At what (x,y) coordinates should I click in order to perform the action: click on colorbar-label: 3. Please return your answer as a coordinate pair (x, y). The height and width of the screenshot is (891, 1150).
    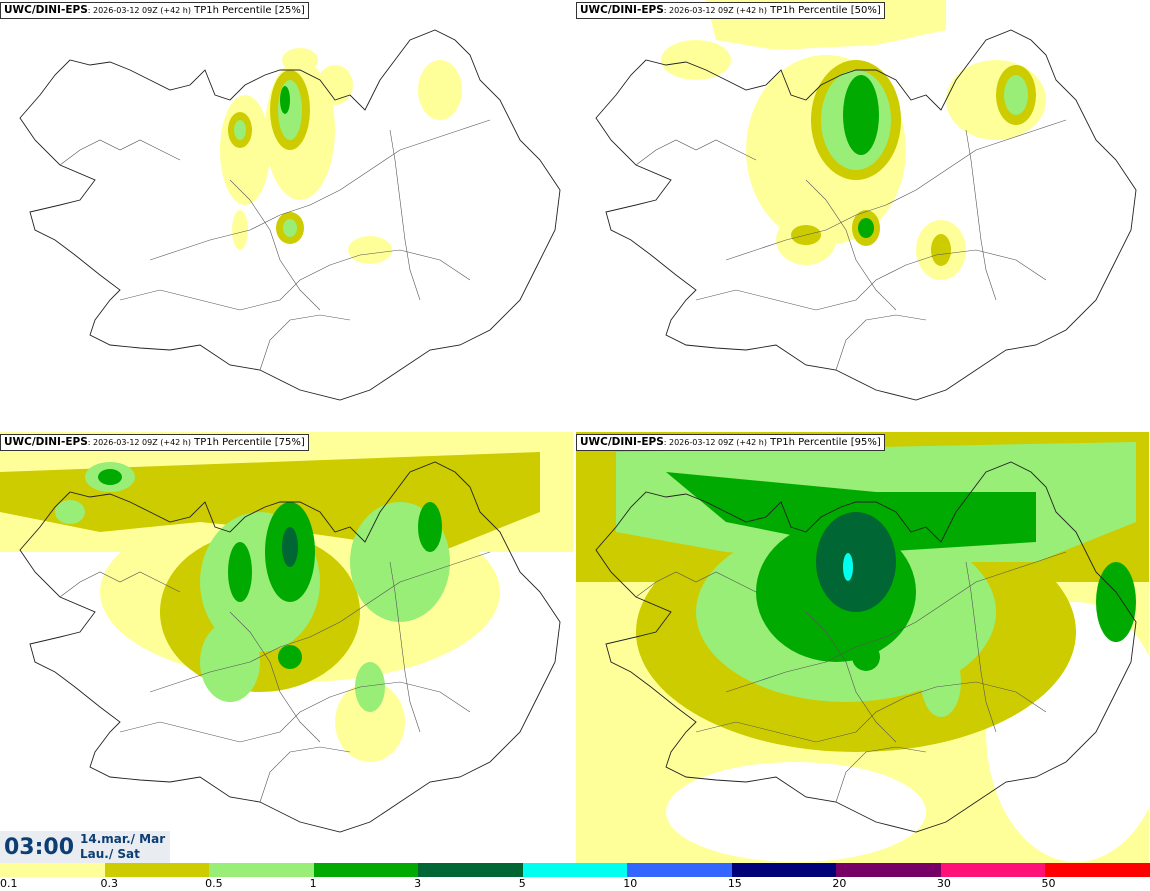
    Looking at the image, I should click on (418, 883).